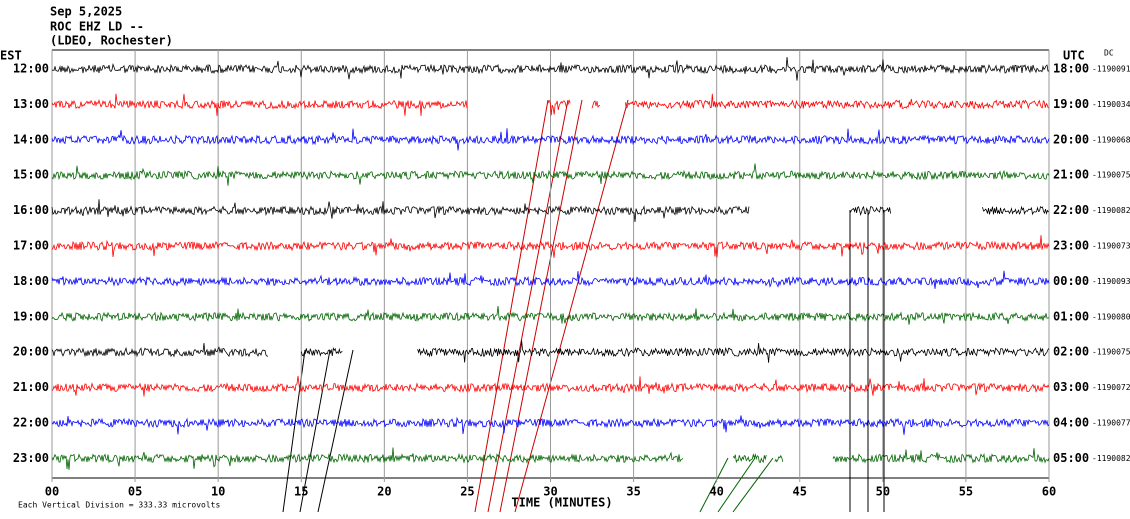  I want to click on dc-value: -1190091, so click(1111, 69).